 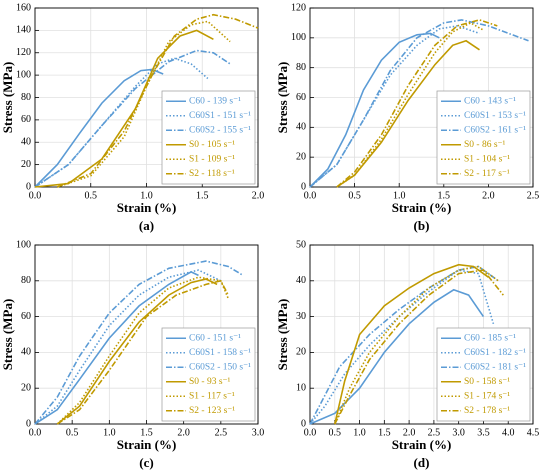 I want to click on legend-label: S0 - 93 s⁻¹, so click(x=210, y=382).